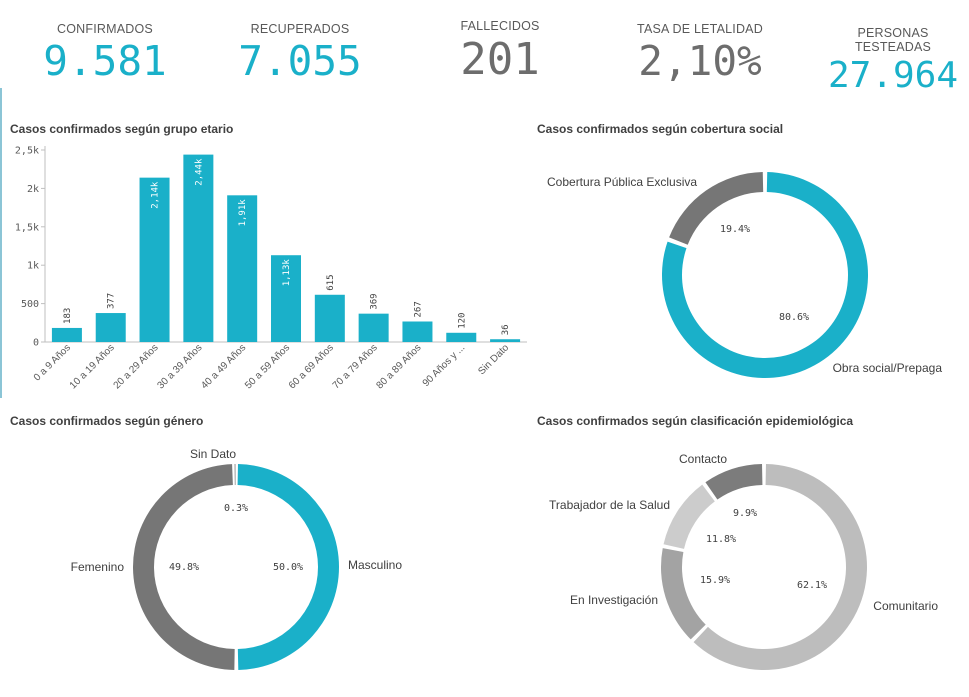  I want to click on bar-value-label: 267, so click(418, 309).